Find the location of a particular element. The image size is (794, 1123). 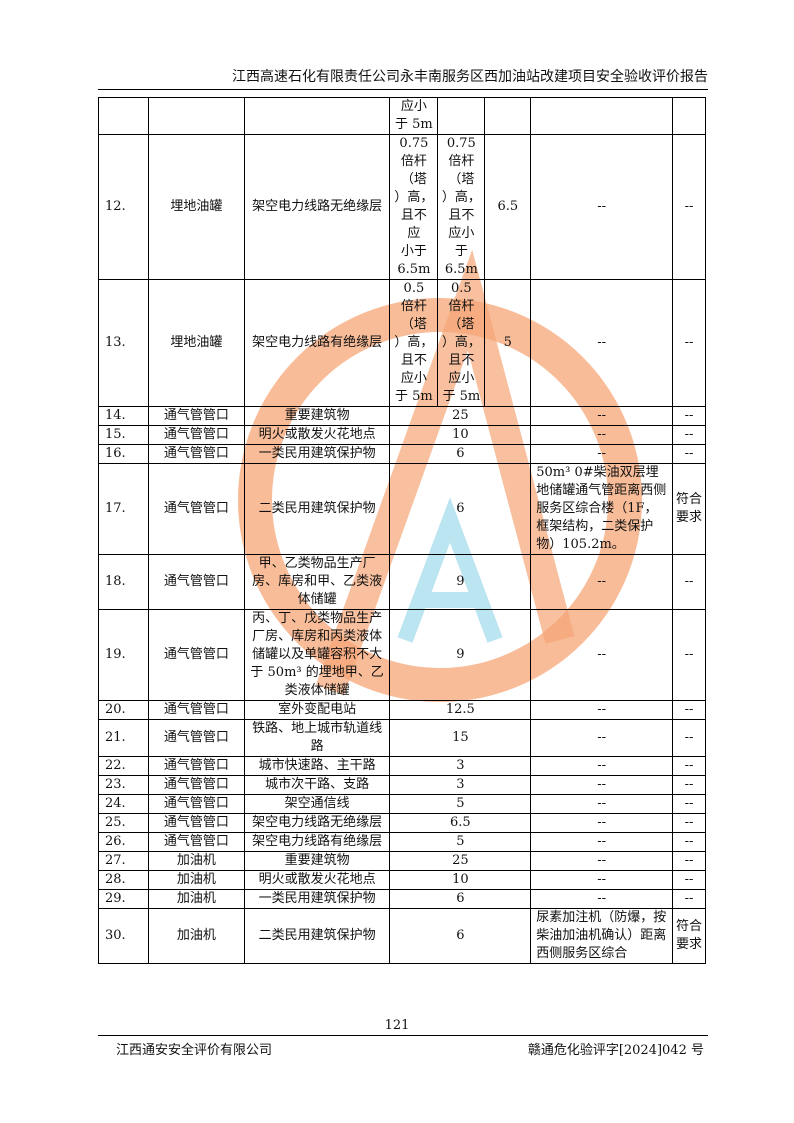

target-cell: 一类民用建筑保护物 is located at coordinates (317, 454).